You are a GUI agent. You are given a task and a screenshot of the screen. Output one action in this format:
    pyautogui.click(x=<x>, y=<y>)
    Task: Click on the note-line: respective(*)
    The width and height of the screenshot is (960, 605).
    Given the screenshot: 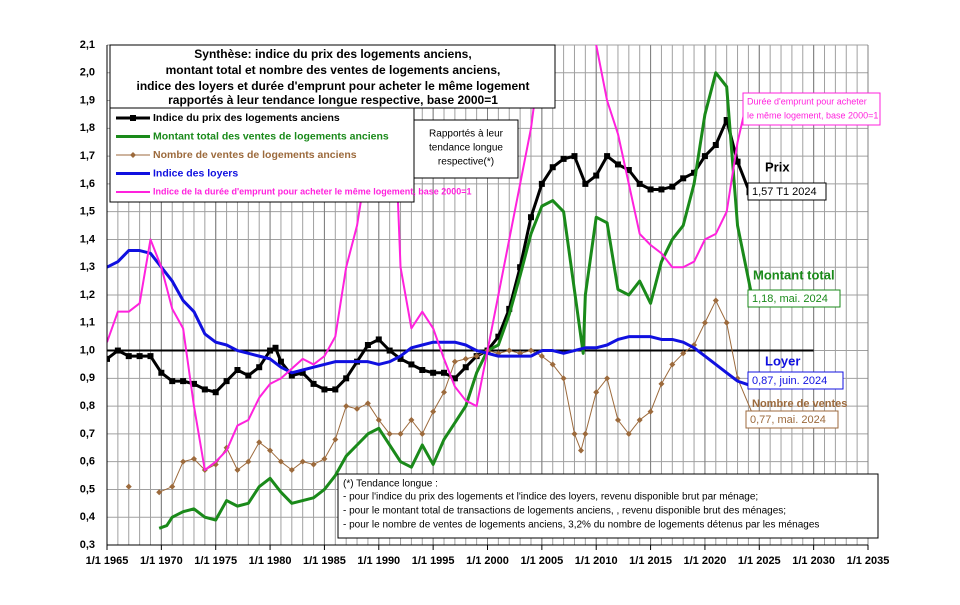 What is the action you would take?
    pyautogui.click(x=466, y=162)
    